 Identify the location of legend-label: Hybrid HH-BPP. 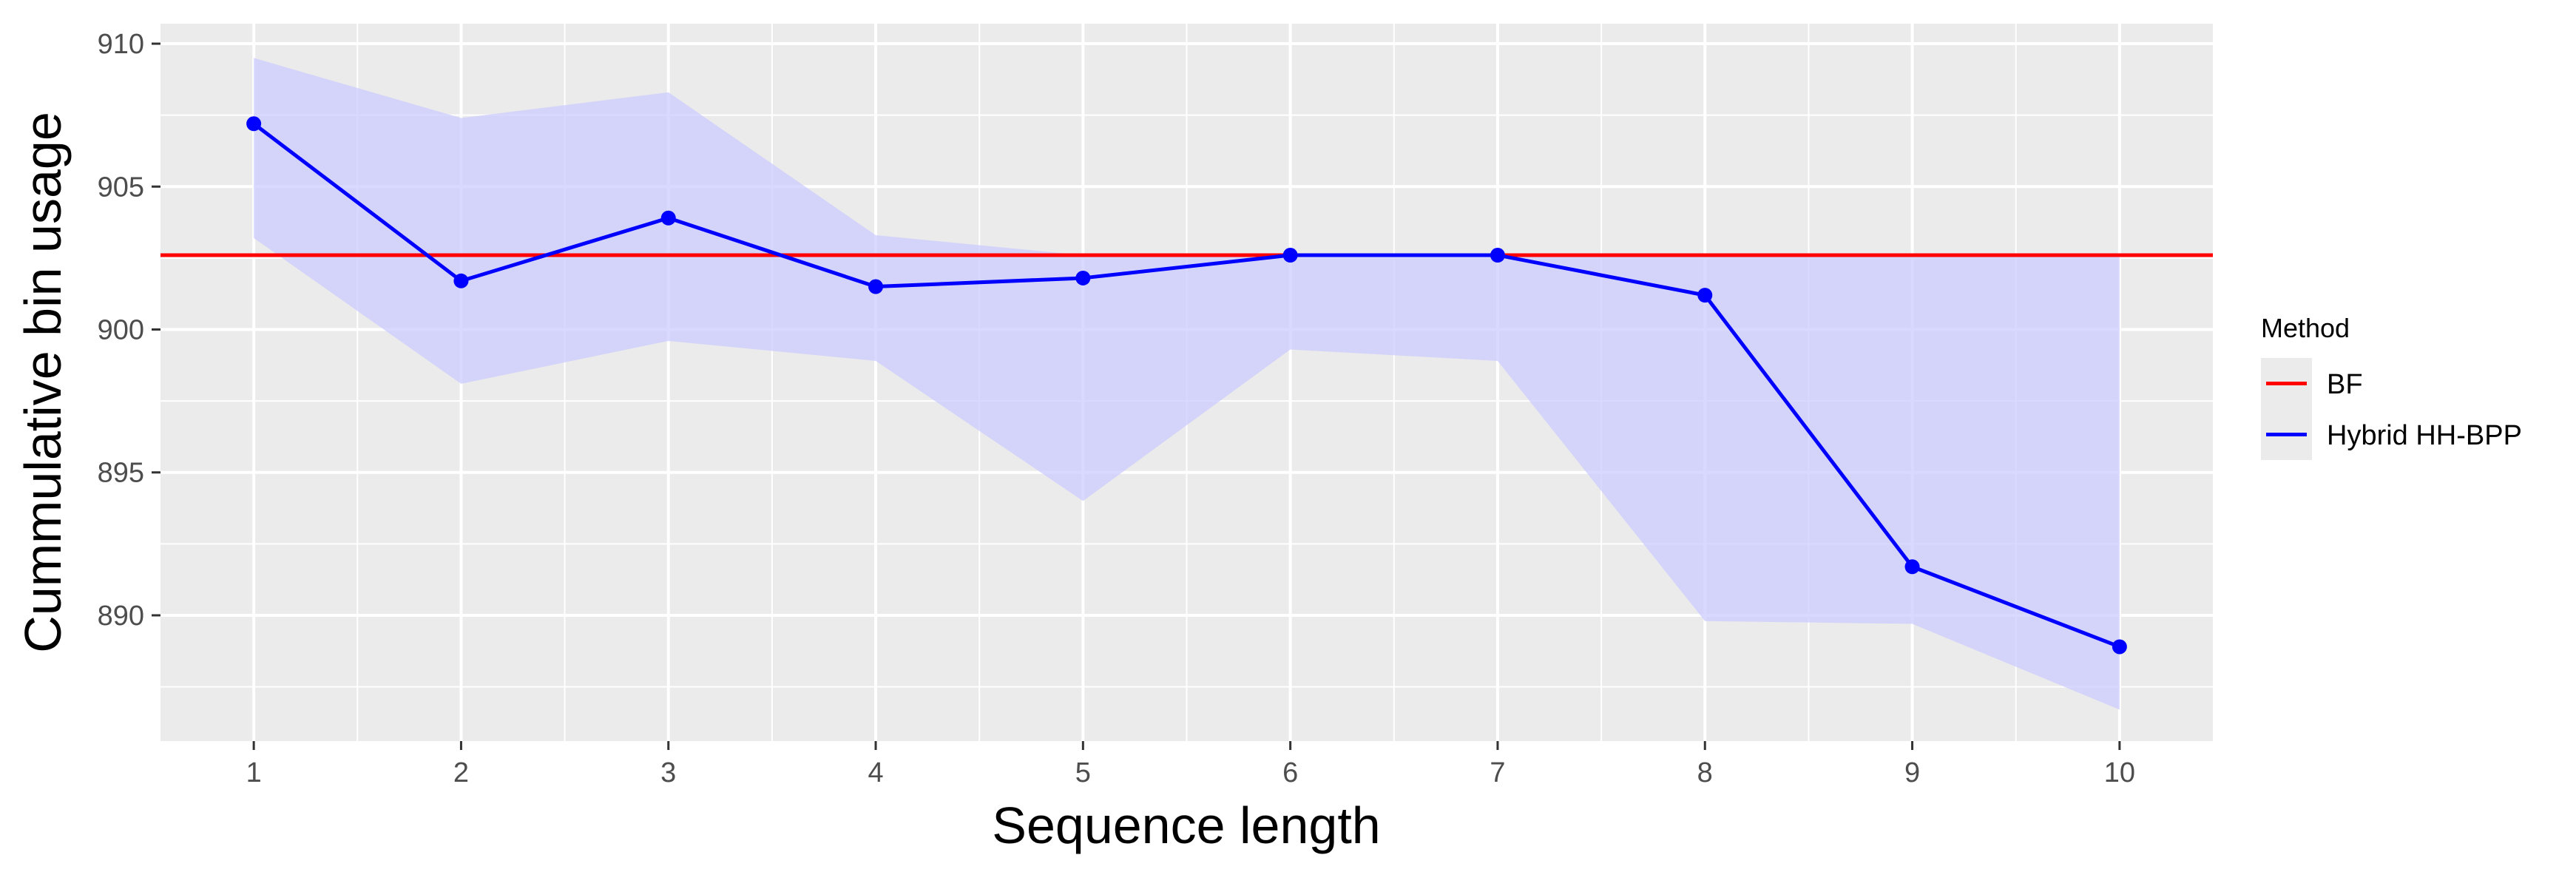
(2424, 435).